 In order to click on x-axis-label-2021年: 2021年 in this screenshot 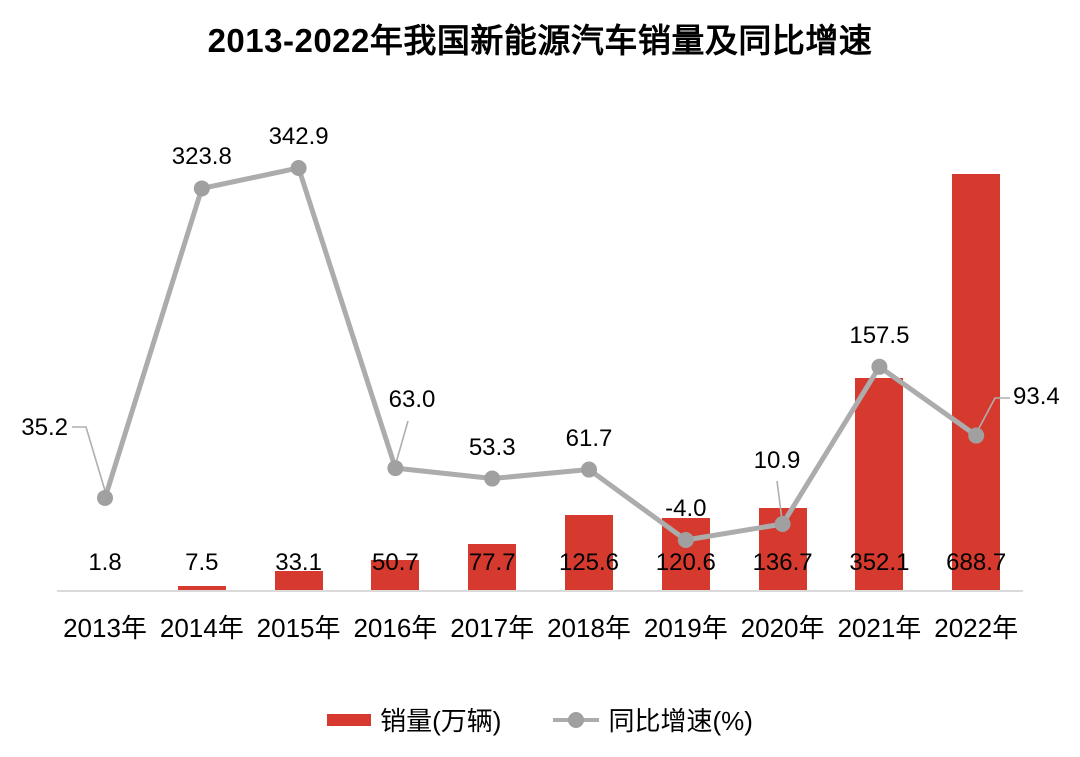, I will do `click(879, 628)`.